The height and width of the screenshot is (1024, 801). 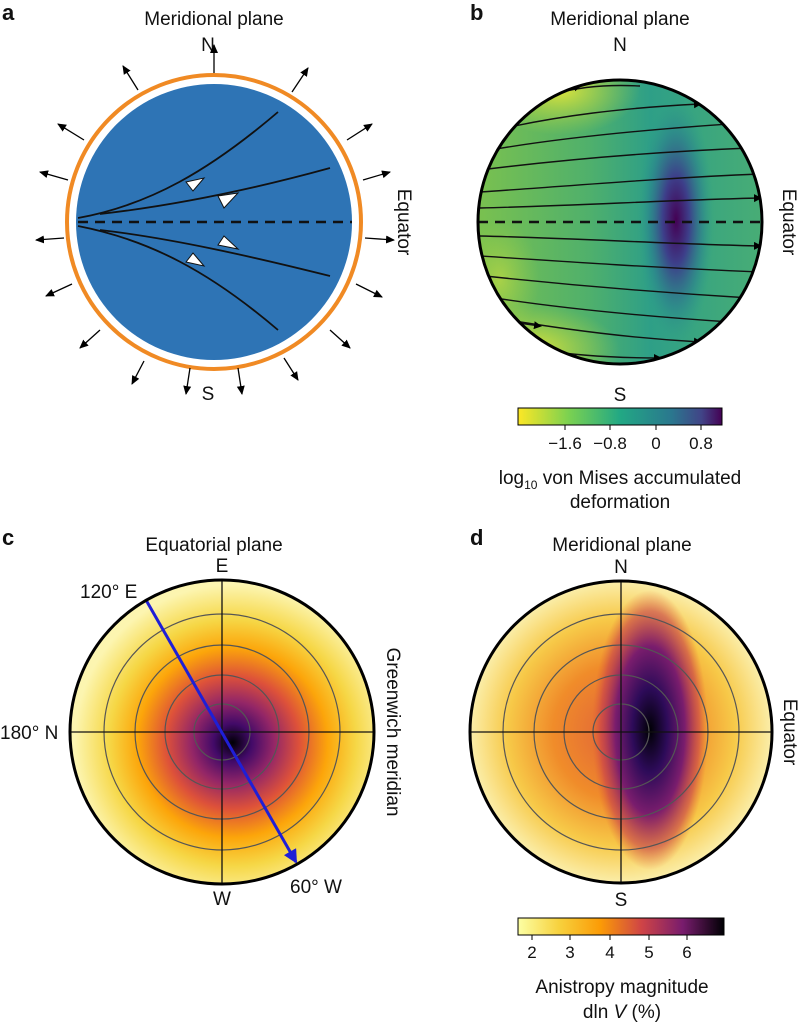 What do you see at coordinates (639, 478) in the screenshot?
I see `colorbar-label-rest: von Mises accumulated` at bounding box center [639, 478].